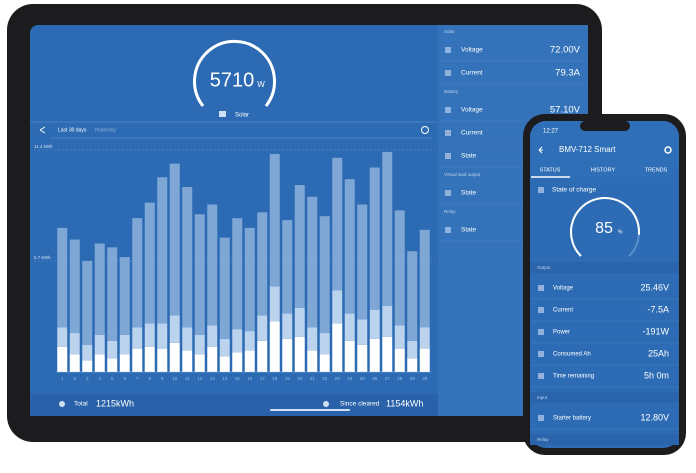 This screenshot has height=473, width=696. Describe the element at coordinates (222, 114) in the screenshot. I see `solar-icon` at that location.